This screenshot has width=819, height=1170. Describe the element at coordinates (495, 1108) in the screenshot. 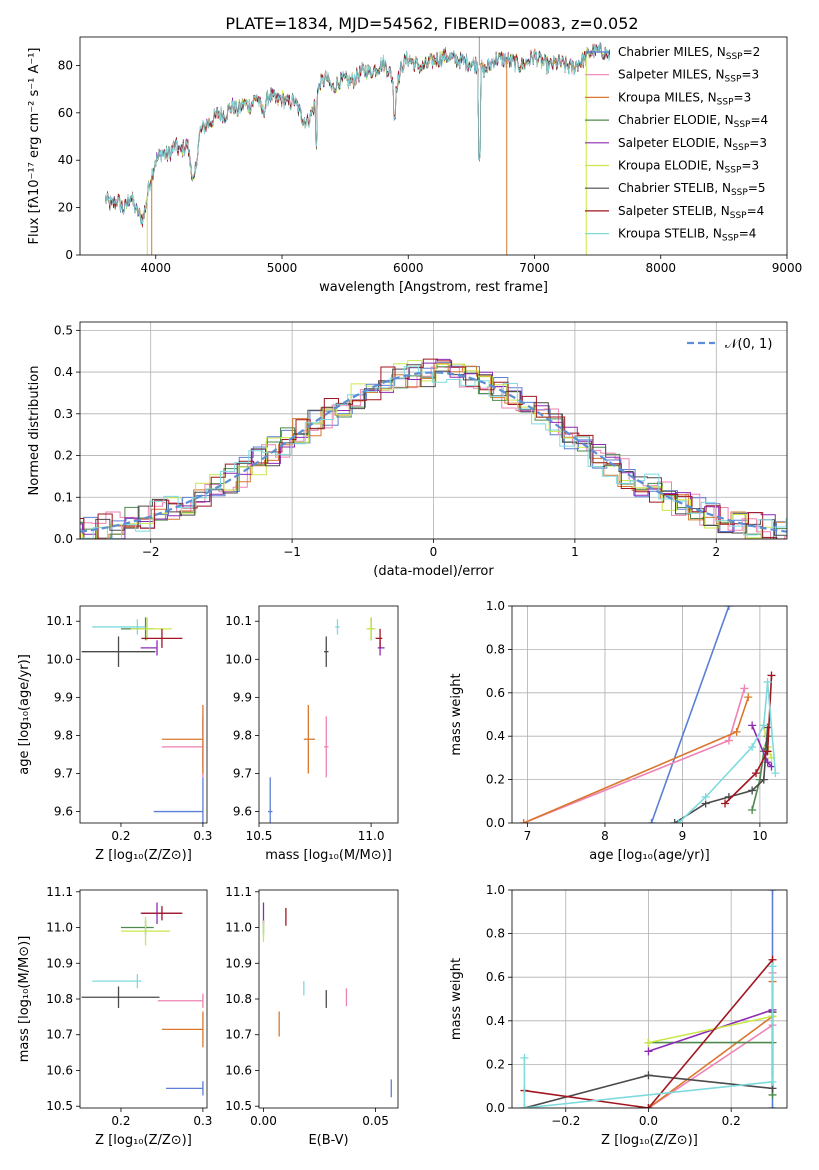

I see `y-tick-label: 0.0` at that location.